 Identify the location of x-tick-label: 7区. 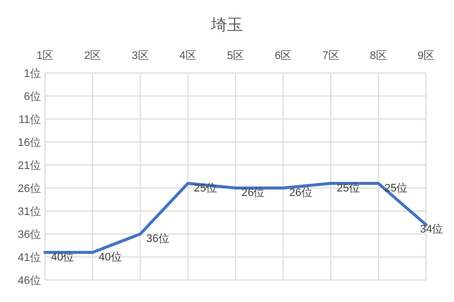
(331, 56).